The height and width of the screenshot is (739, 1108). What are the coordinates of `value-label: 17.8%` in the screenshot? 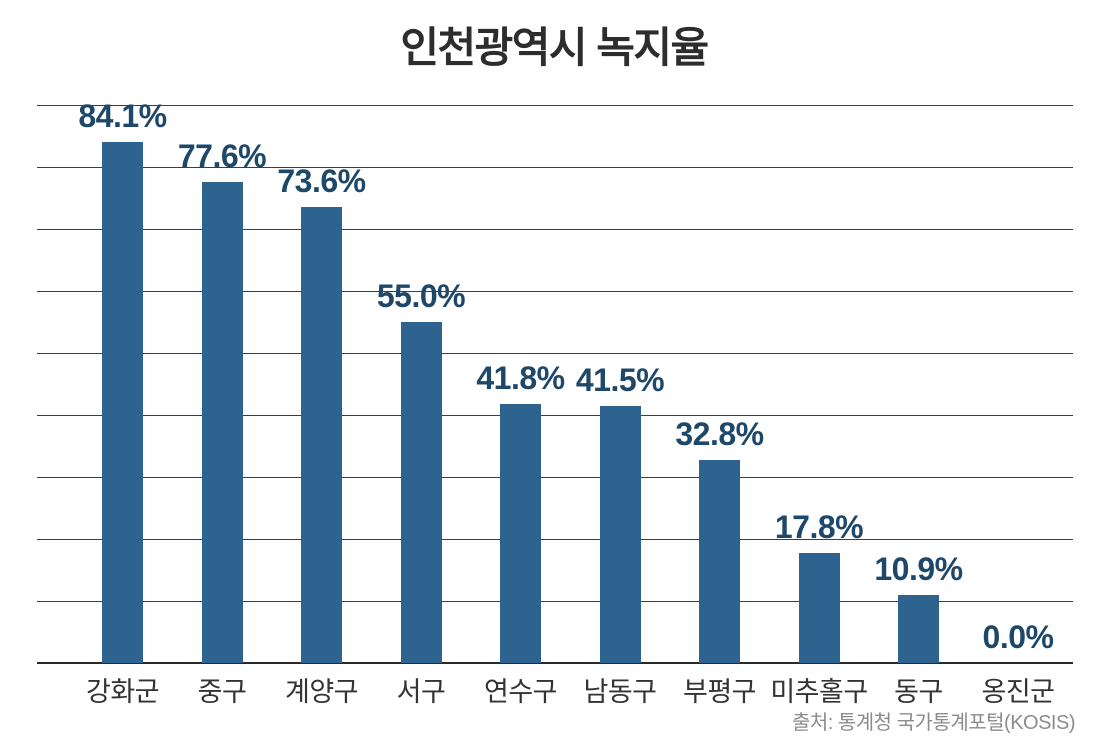 It's located at (819, 526).